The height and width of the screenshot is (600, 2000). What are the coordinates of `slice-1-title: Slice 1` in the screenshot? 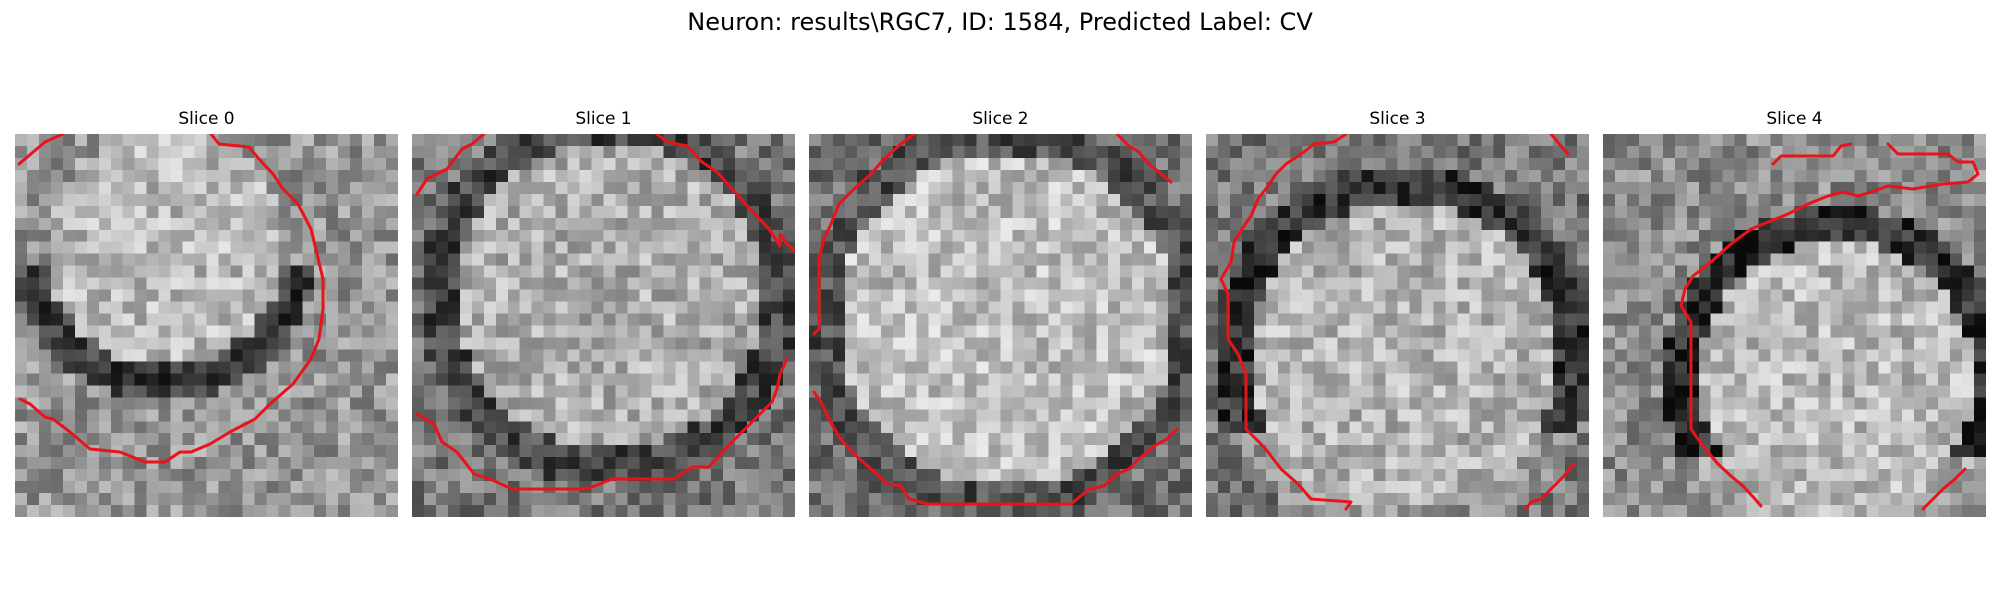 It's located at (603, 119).